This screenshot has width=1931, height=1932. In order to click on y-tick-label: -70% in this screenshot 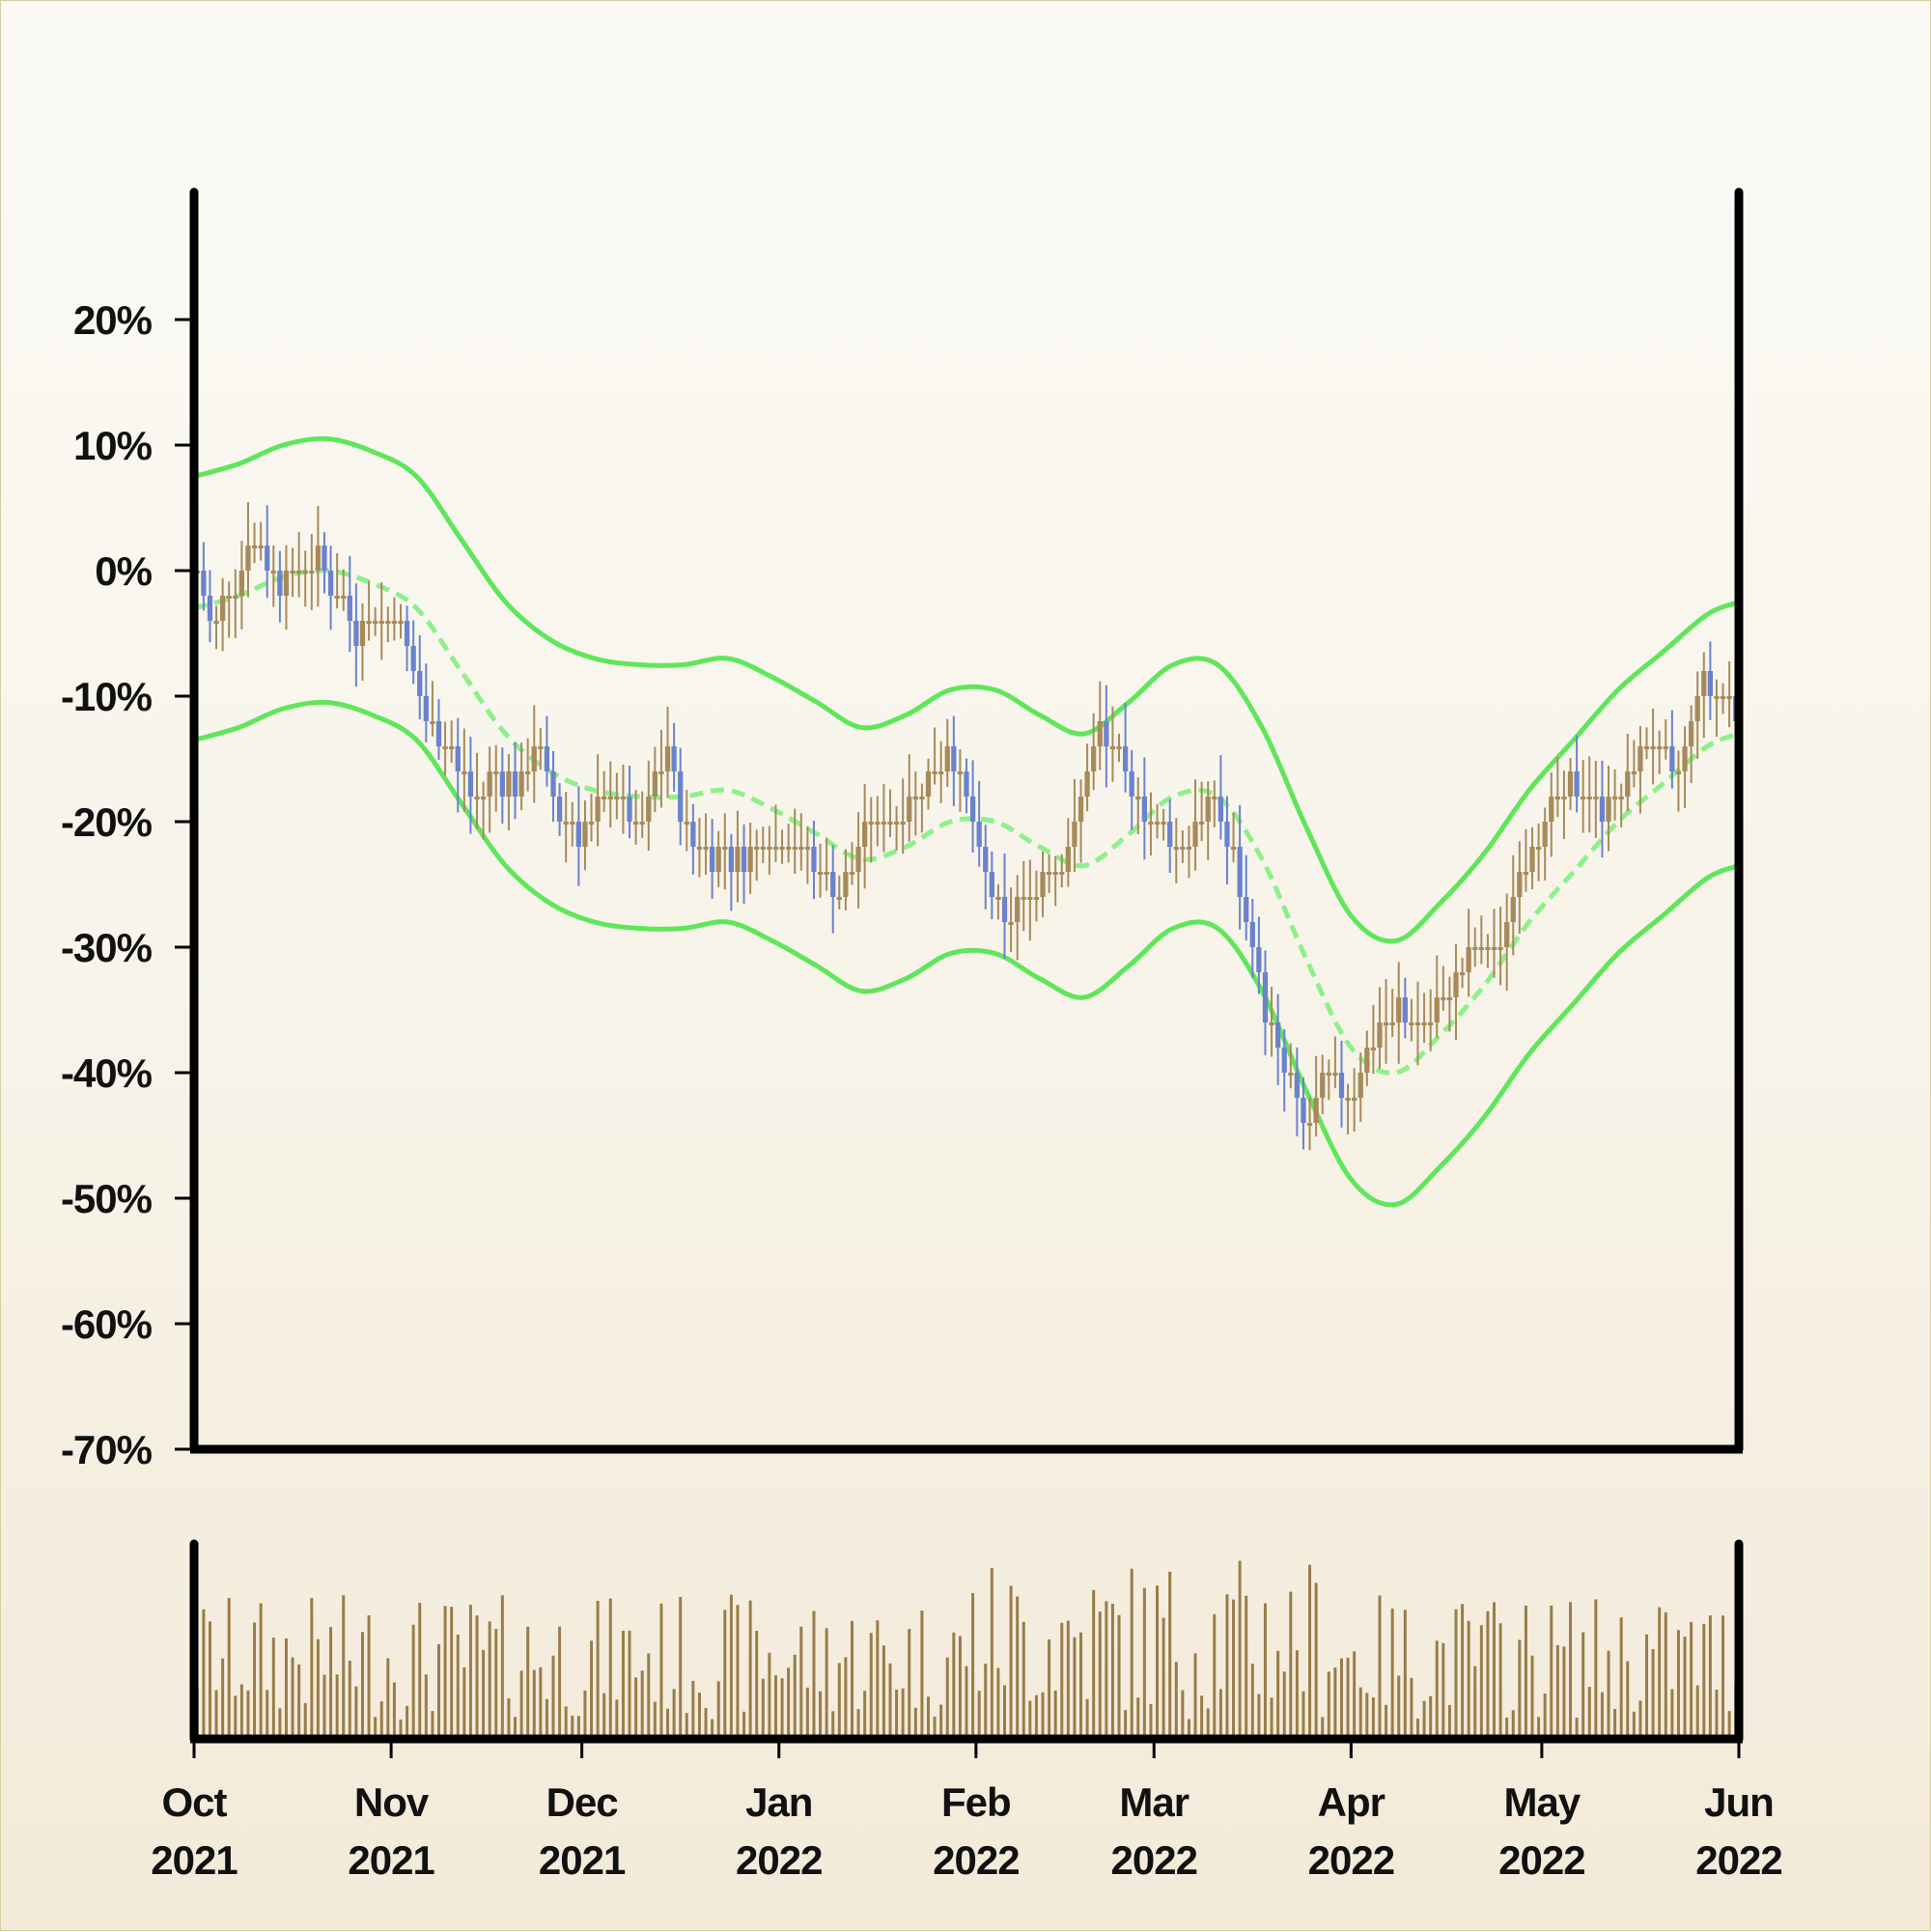, I will do `click(107, 1450)`.